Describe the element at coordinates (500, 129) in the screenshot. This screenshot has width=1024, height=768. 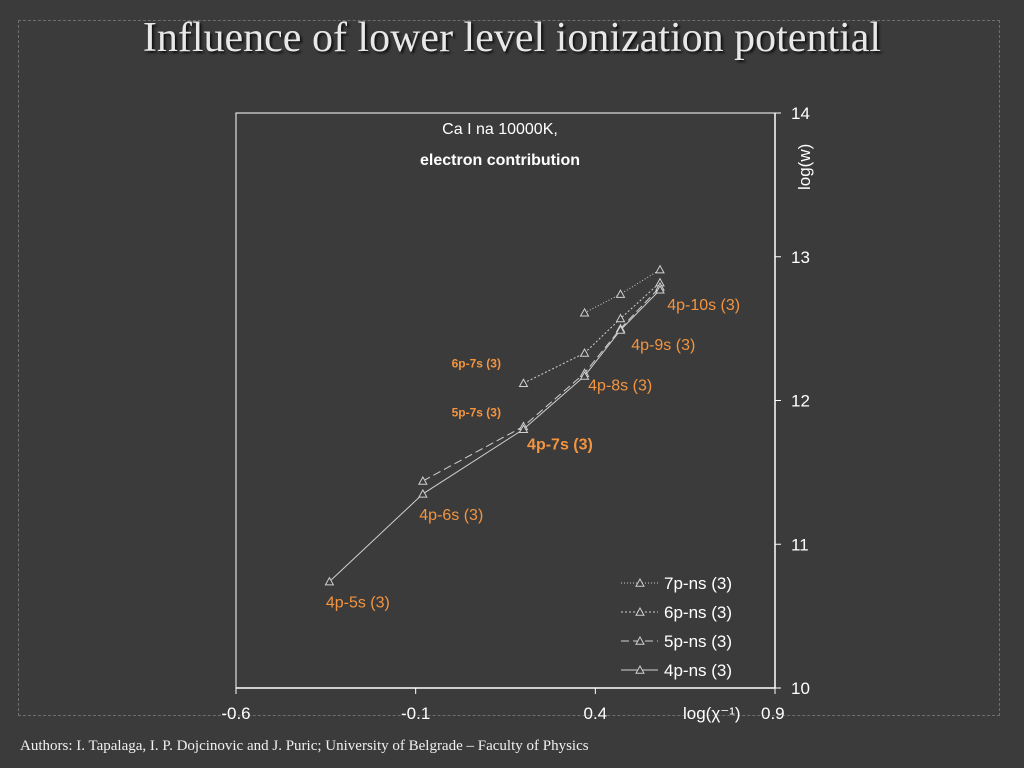
I see `chart-annotation-line-1: Ca I na 10000K,` at that location.